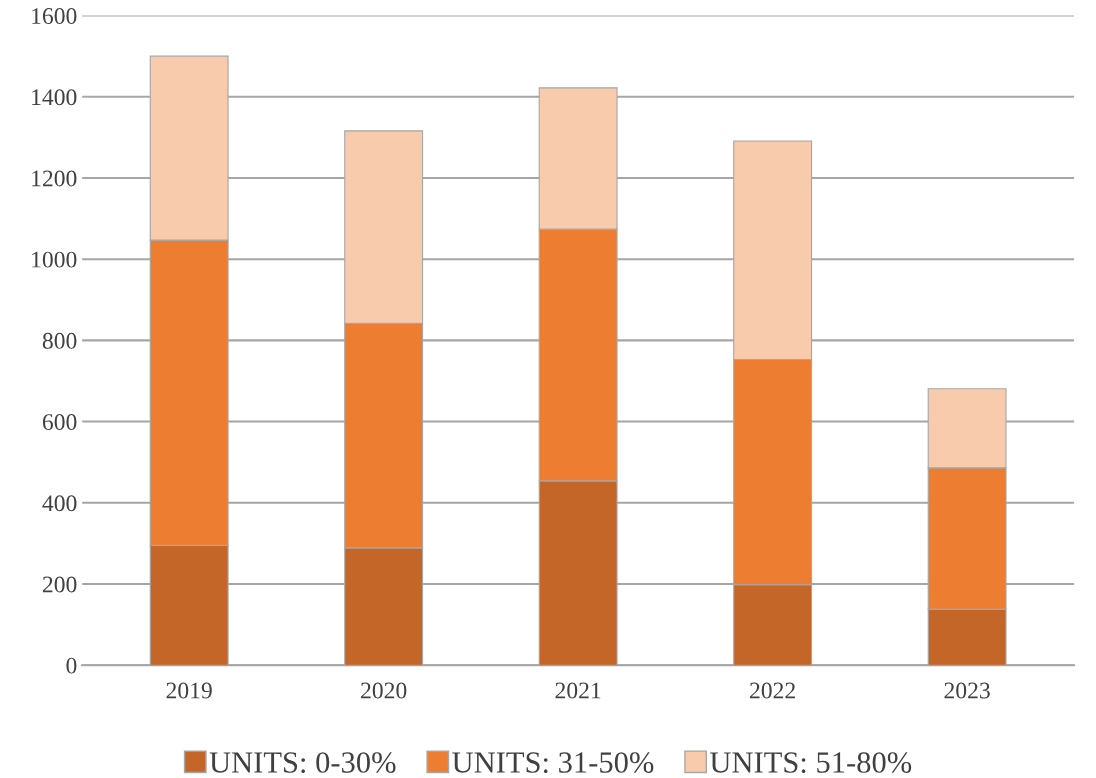 This screenshot has height=778, width=1096. I want to click on y-tick-label: 0, so click(71, 665).